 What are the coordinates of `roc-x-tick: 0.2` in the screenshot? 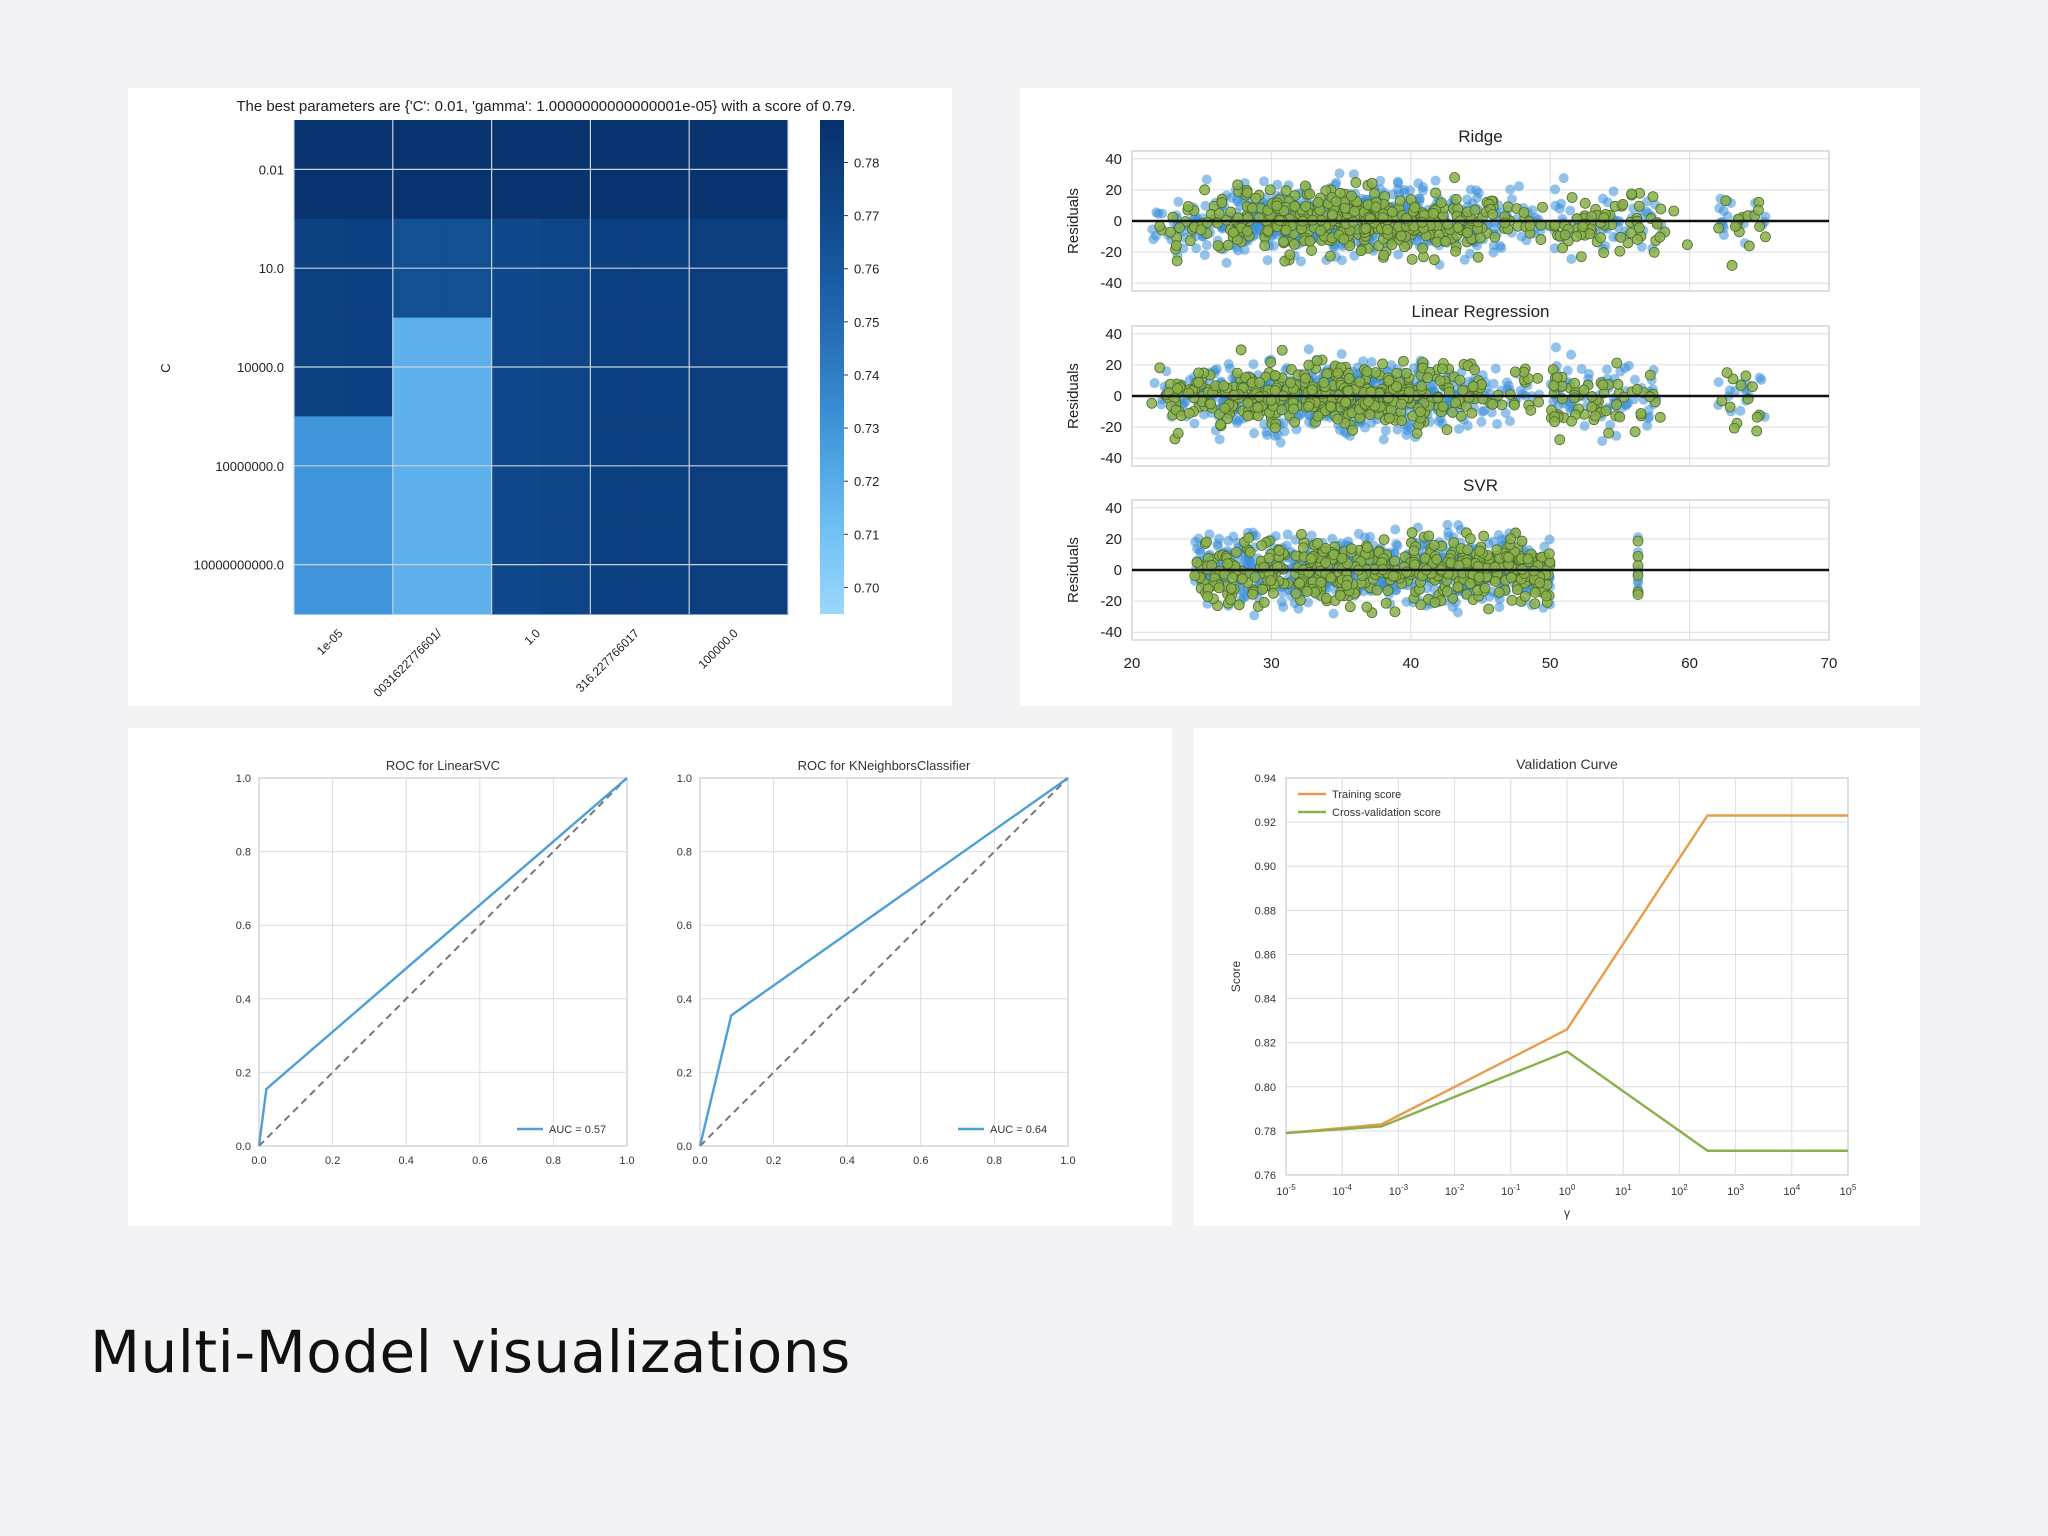 It's located at (773, 1161).